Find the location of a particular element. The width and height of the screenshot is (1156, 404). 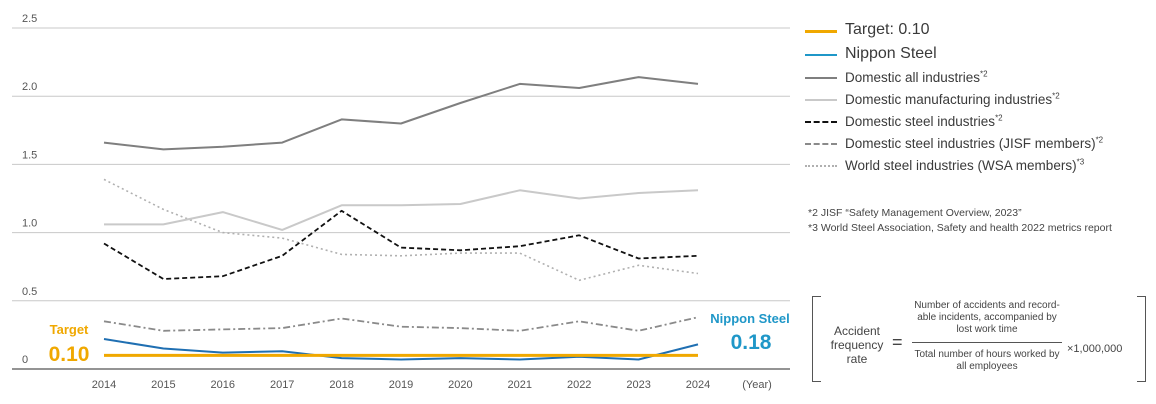

y-tick-label: 0.5 is located at coordinates (29, 292).